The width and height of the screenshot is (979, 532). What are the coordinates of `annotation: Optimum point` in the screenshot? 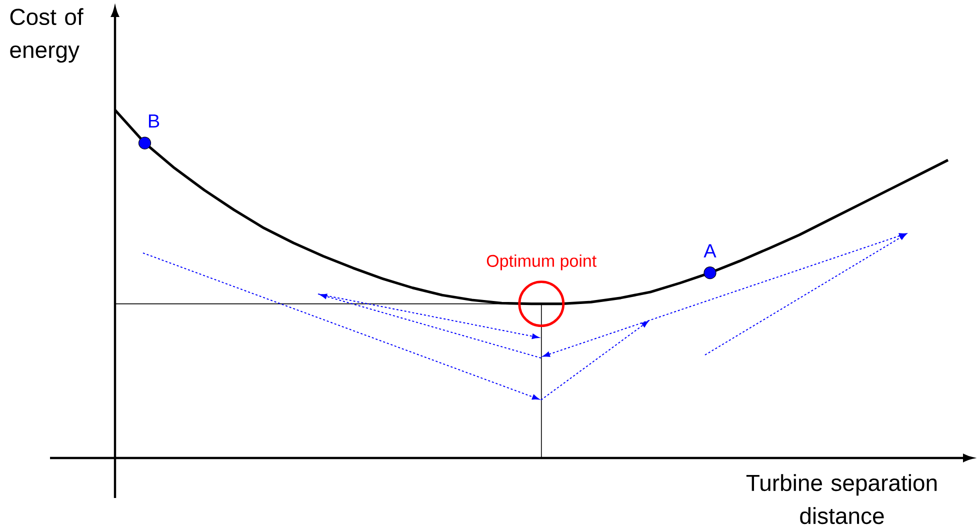 It's located at (541, 262).